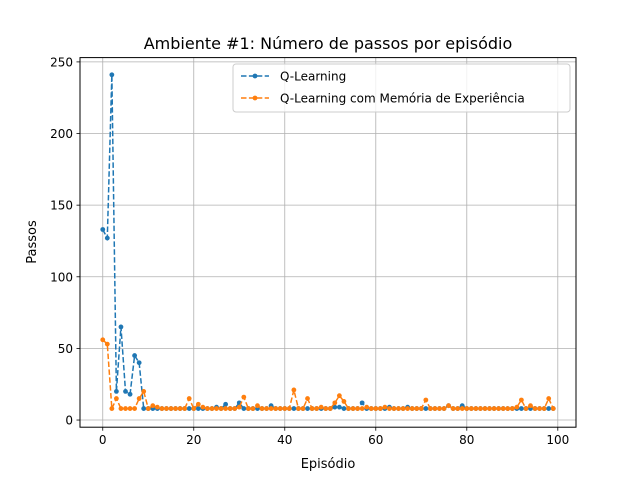 The height and width of the screenshot is (484, 640). What do you see at coordinates (103, 440) in the screenshot?
I see `x-tick-label: 0` at bounding box center [103, 440].